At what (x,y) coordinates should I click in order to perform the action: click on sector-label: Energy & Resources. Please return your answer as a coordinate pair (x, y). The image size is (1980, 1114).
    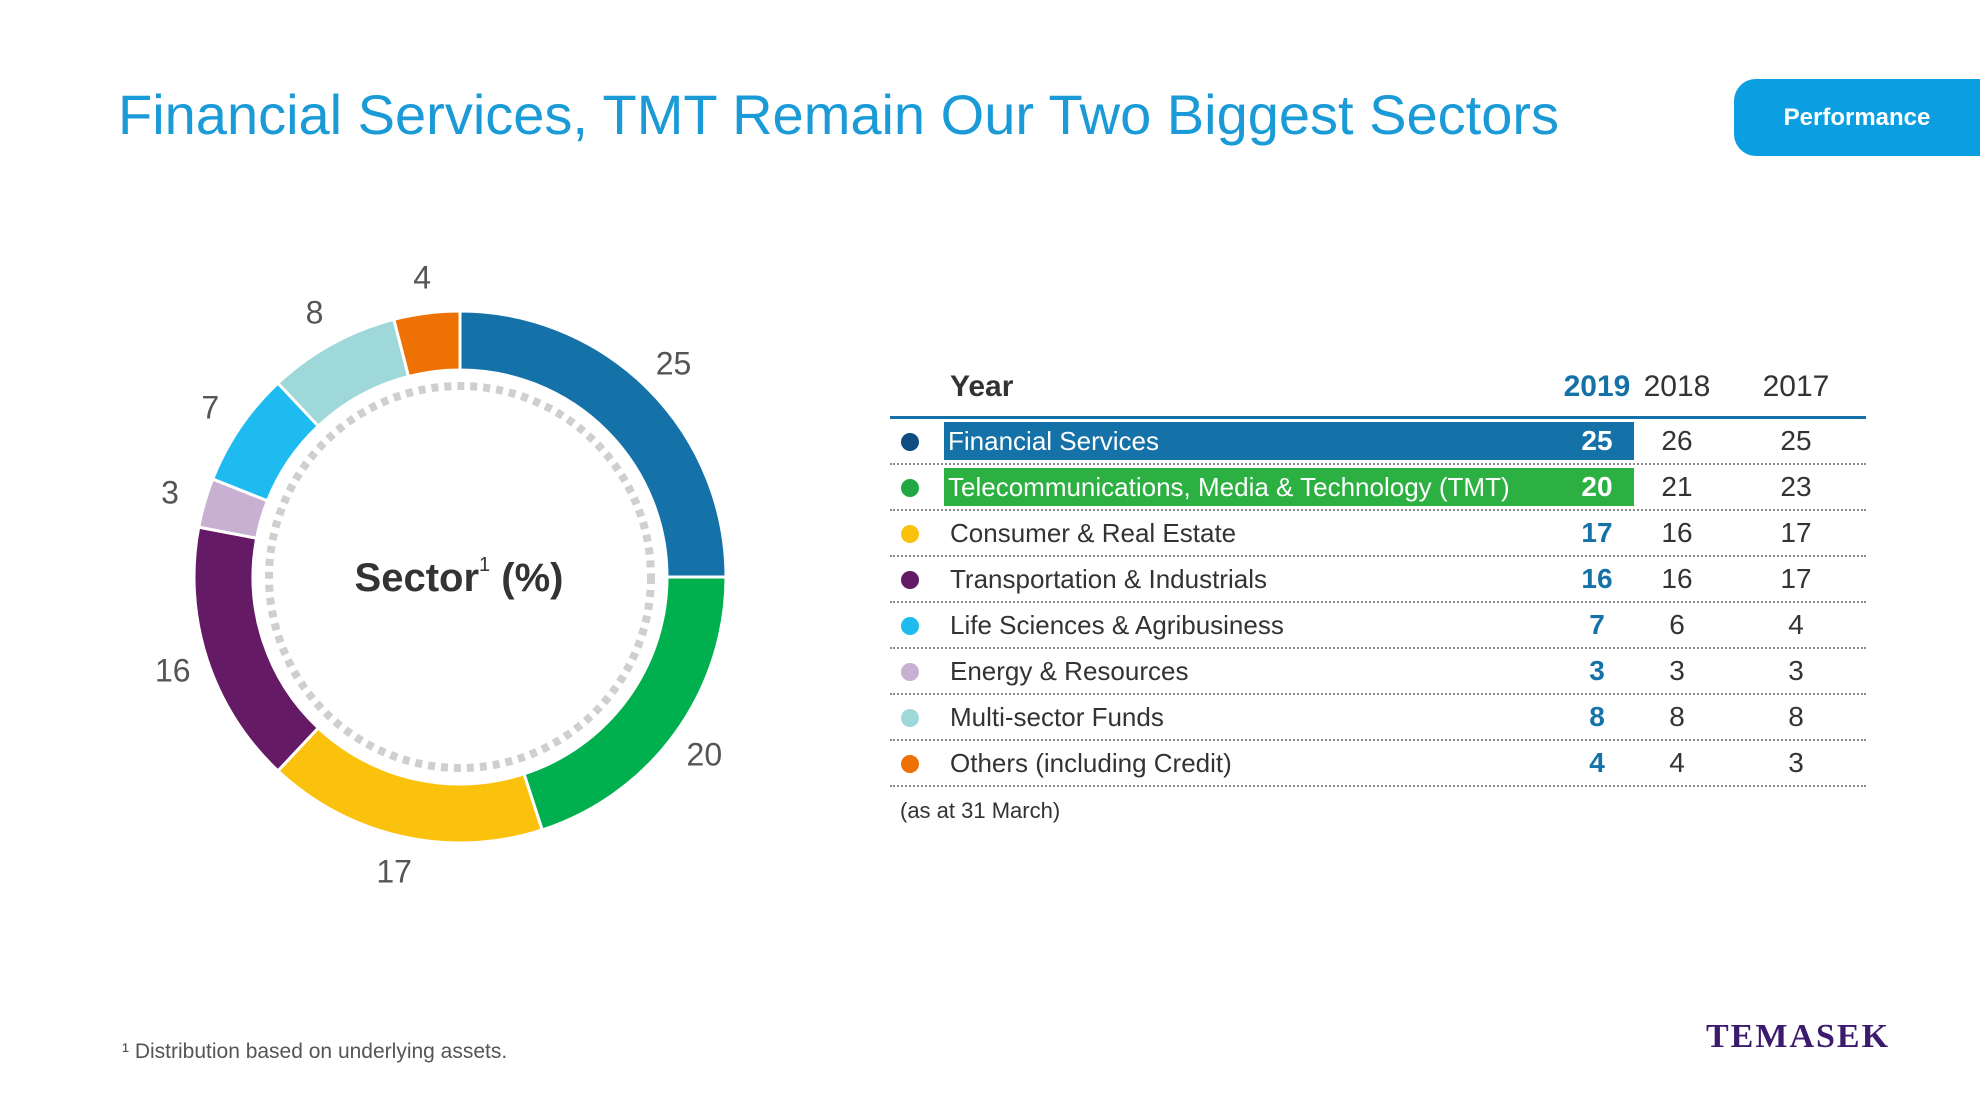
    Looking at the image, I should click on (1069, 671).